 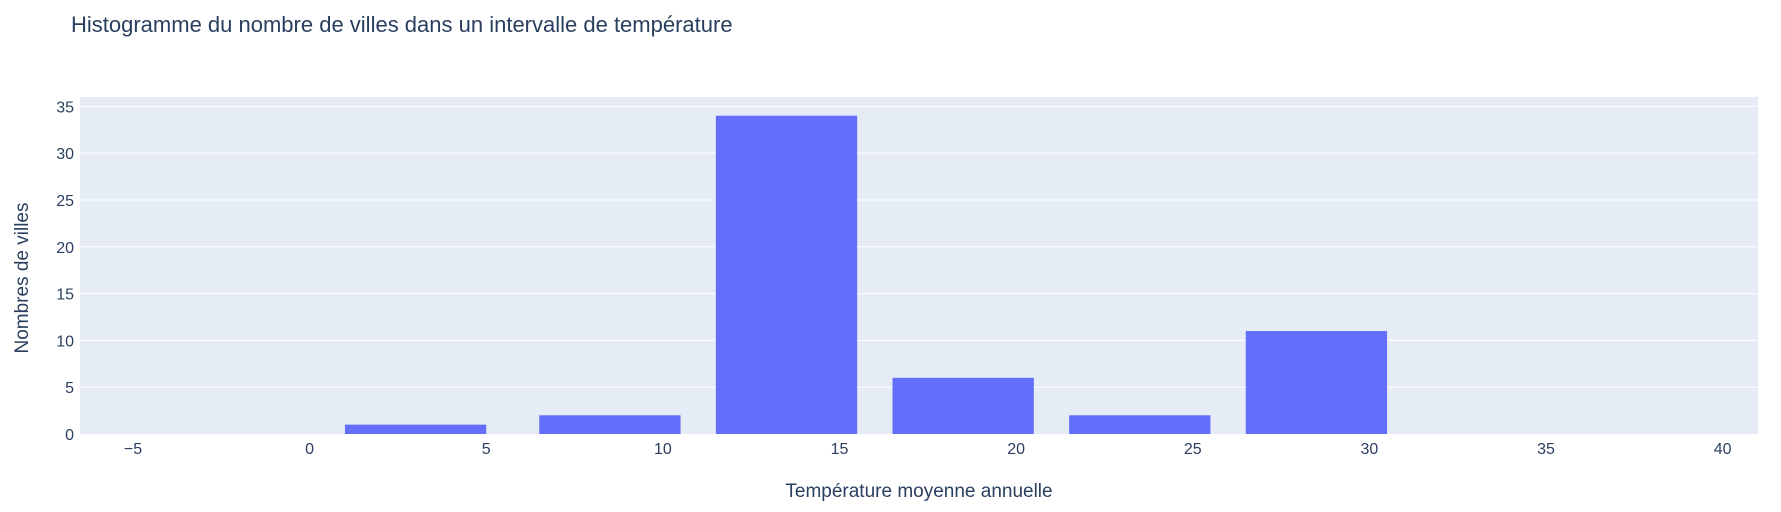 What do you see at coordinates (65, 248) in the screenshot?
I see `y-tick-label: 20` at bounding box center [65, 248].